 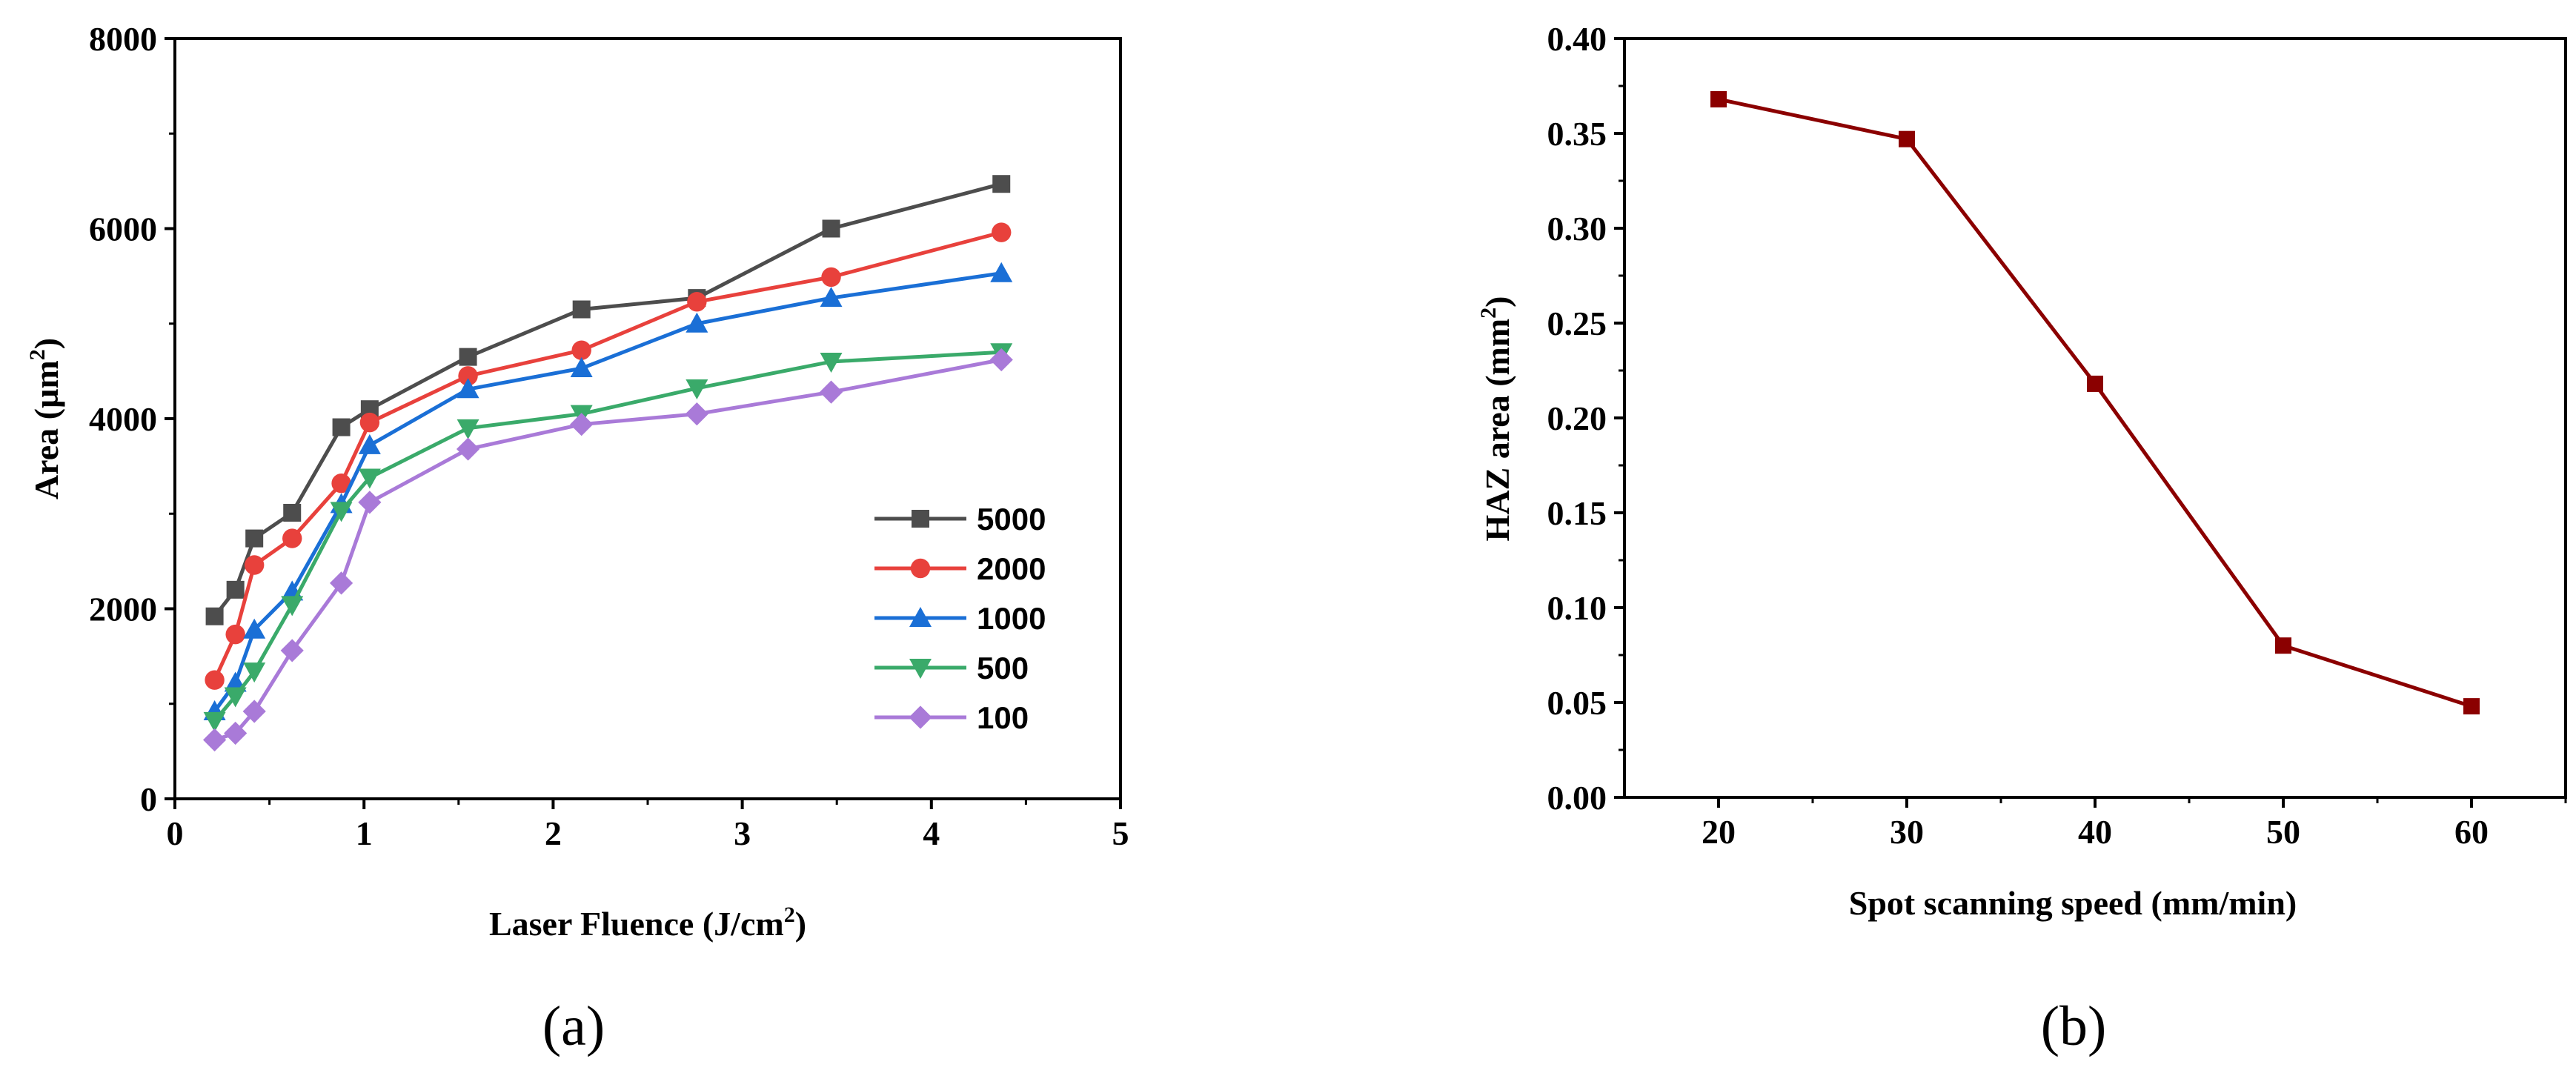 What do you see at coordinates (2074, 1026) in the screenshot?
I see `panel-label-b: (b)` at bounding box center [2074, 1026].